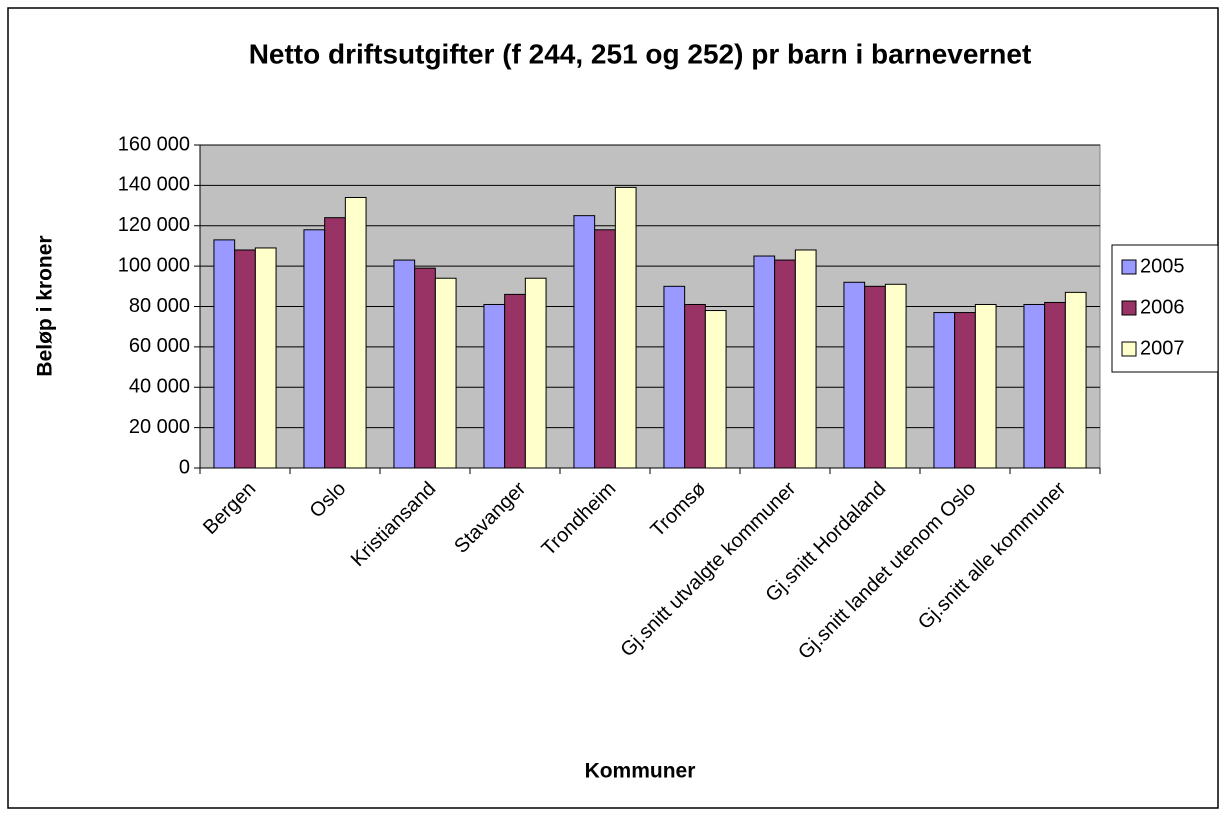  I want to click on y-tick-label: 120 000, so click(154, 225).